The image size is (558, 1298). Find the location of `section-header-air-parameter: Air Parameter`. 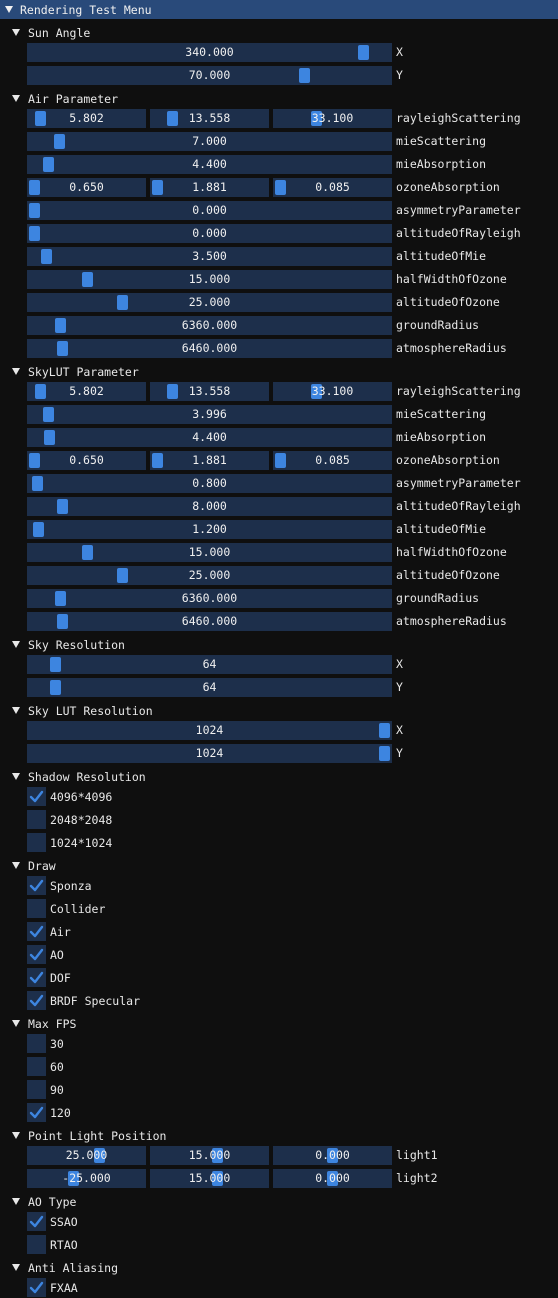

section-header-air-parameter: Air Parameter is located at coordinates (59, 98).